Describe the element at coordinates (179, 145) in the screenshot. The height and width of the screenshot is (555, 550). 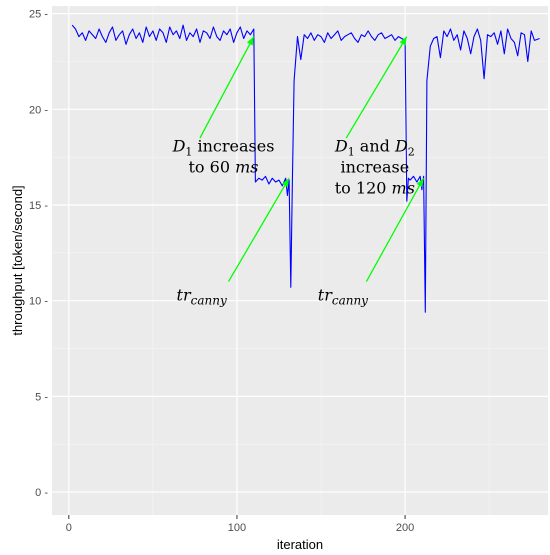
I see `annotation-var: D` at that location.